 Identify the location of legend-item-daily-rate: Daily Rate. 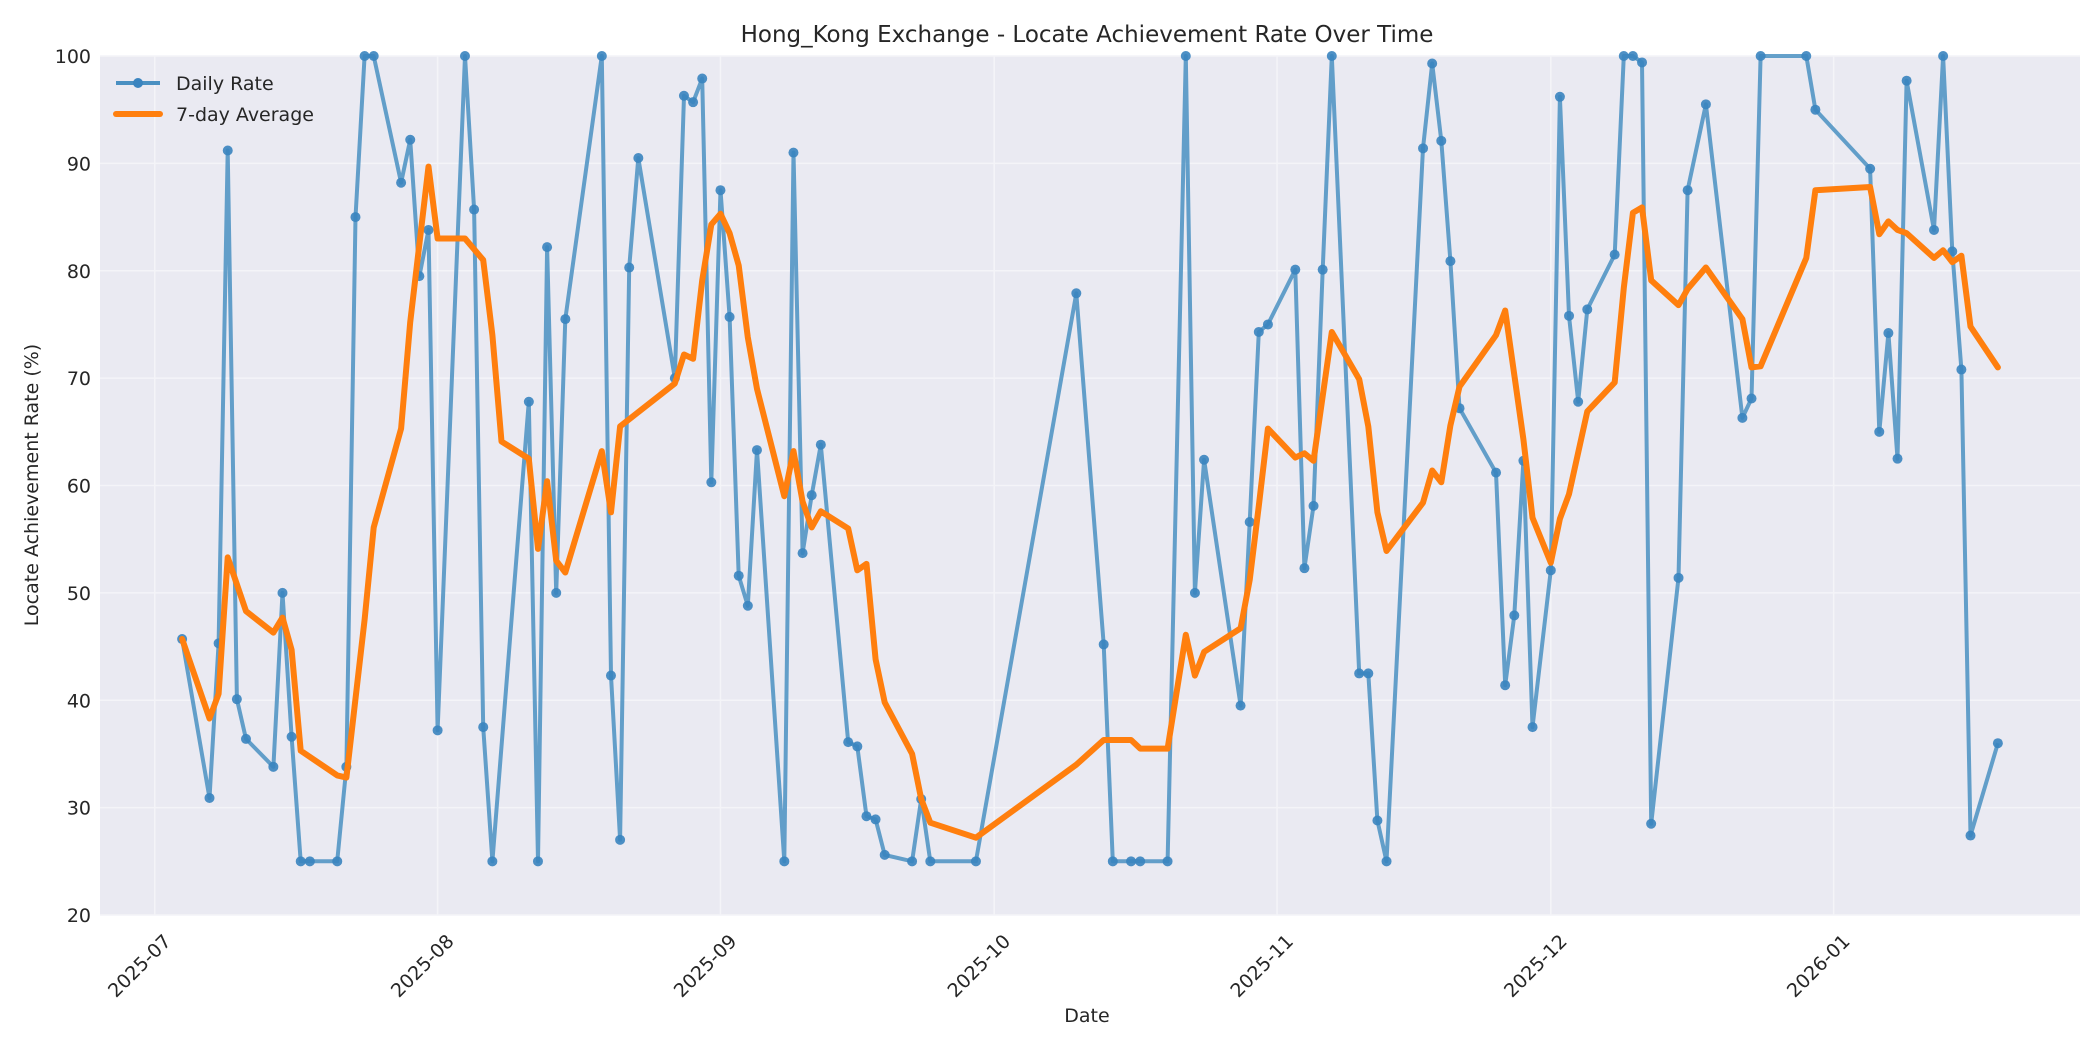
(195, 84).